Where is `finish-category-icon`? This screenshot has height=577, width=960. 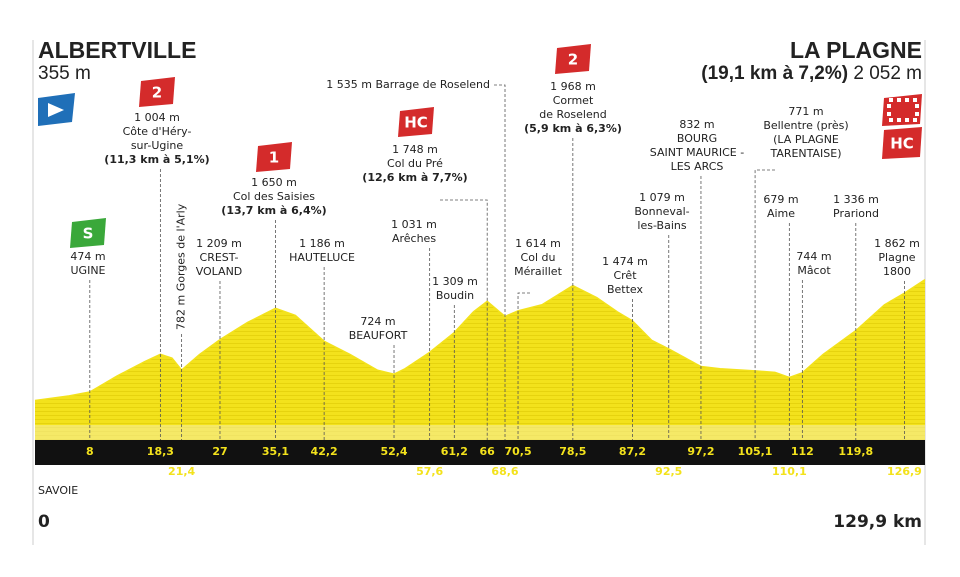
finish-category-icon is located at coordinates (902, 143).